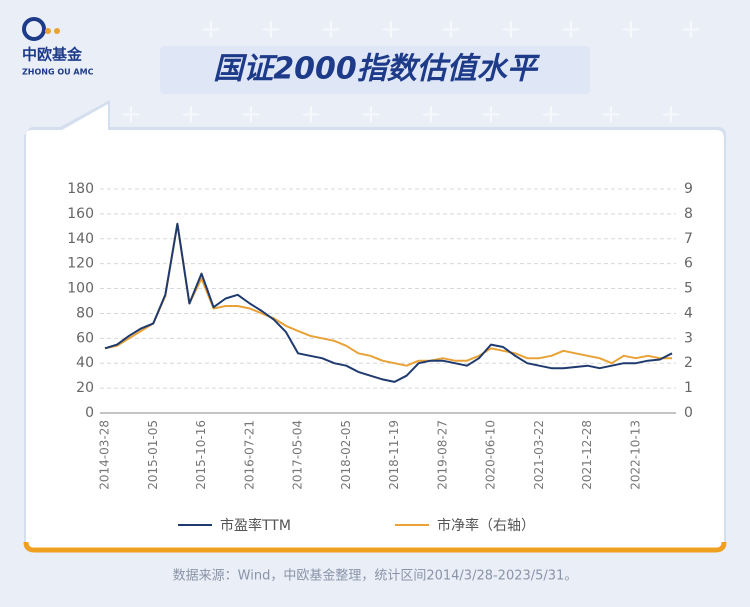 Image resolution: width=750 pixels, height=607 pixels. I want to click on y-tick-label: 80, so click(85, 313).